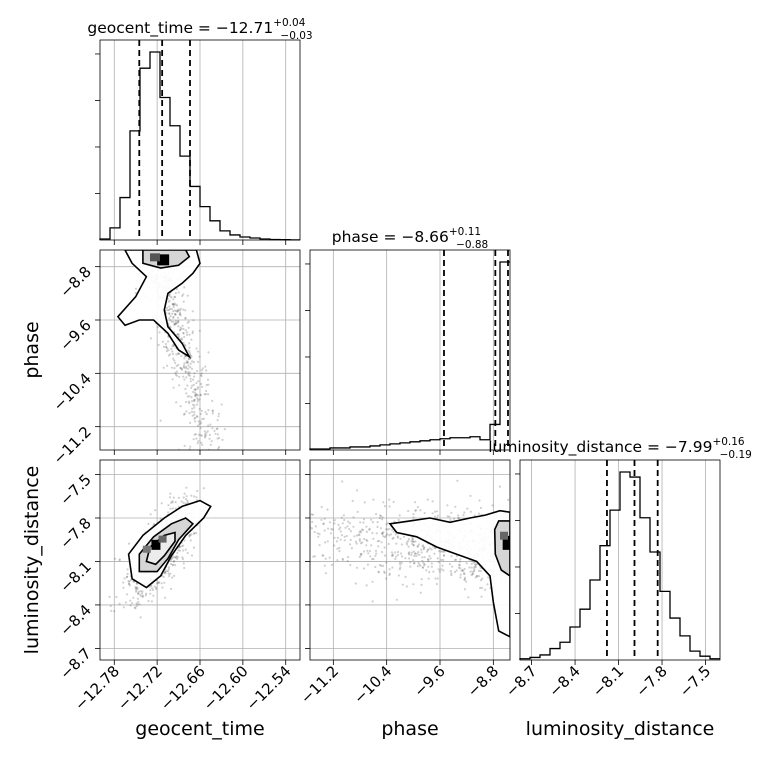  What do you see at coordinates (32, 349) in the screenshot?
I see `ylabel-phase: phase` at bounding box center [32, 349].